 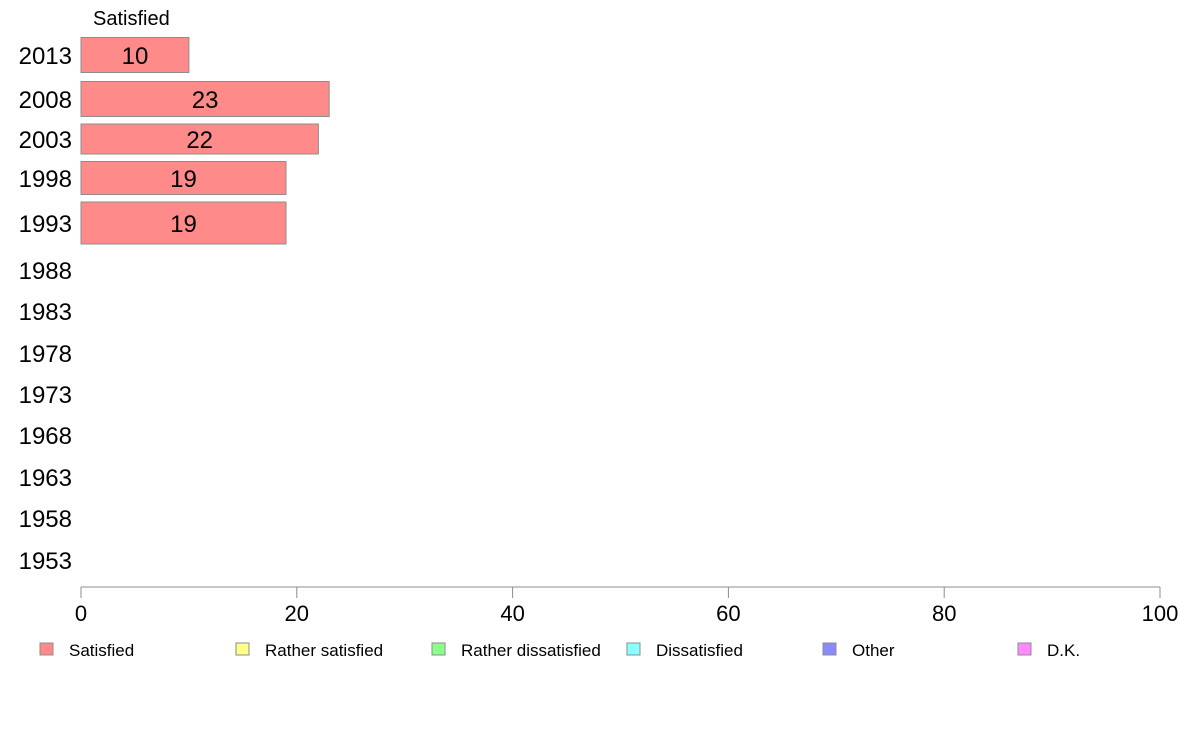 What do you see at coordinates (45, 179) in the screenshot?
I see `year-label: 1998` at bounding box center [45, 179].